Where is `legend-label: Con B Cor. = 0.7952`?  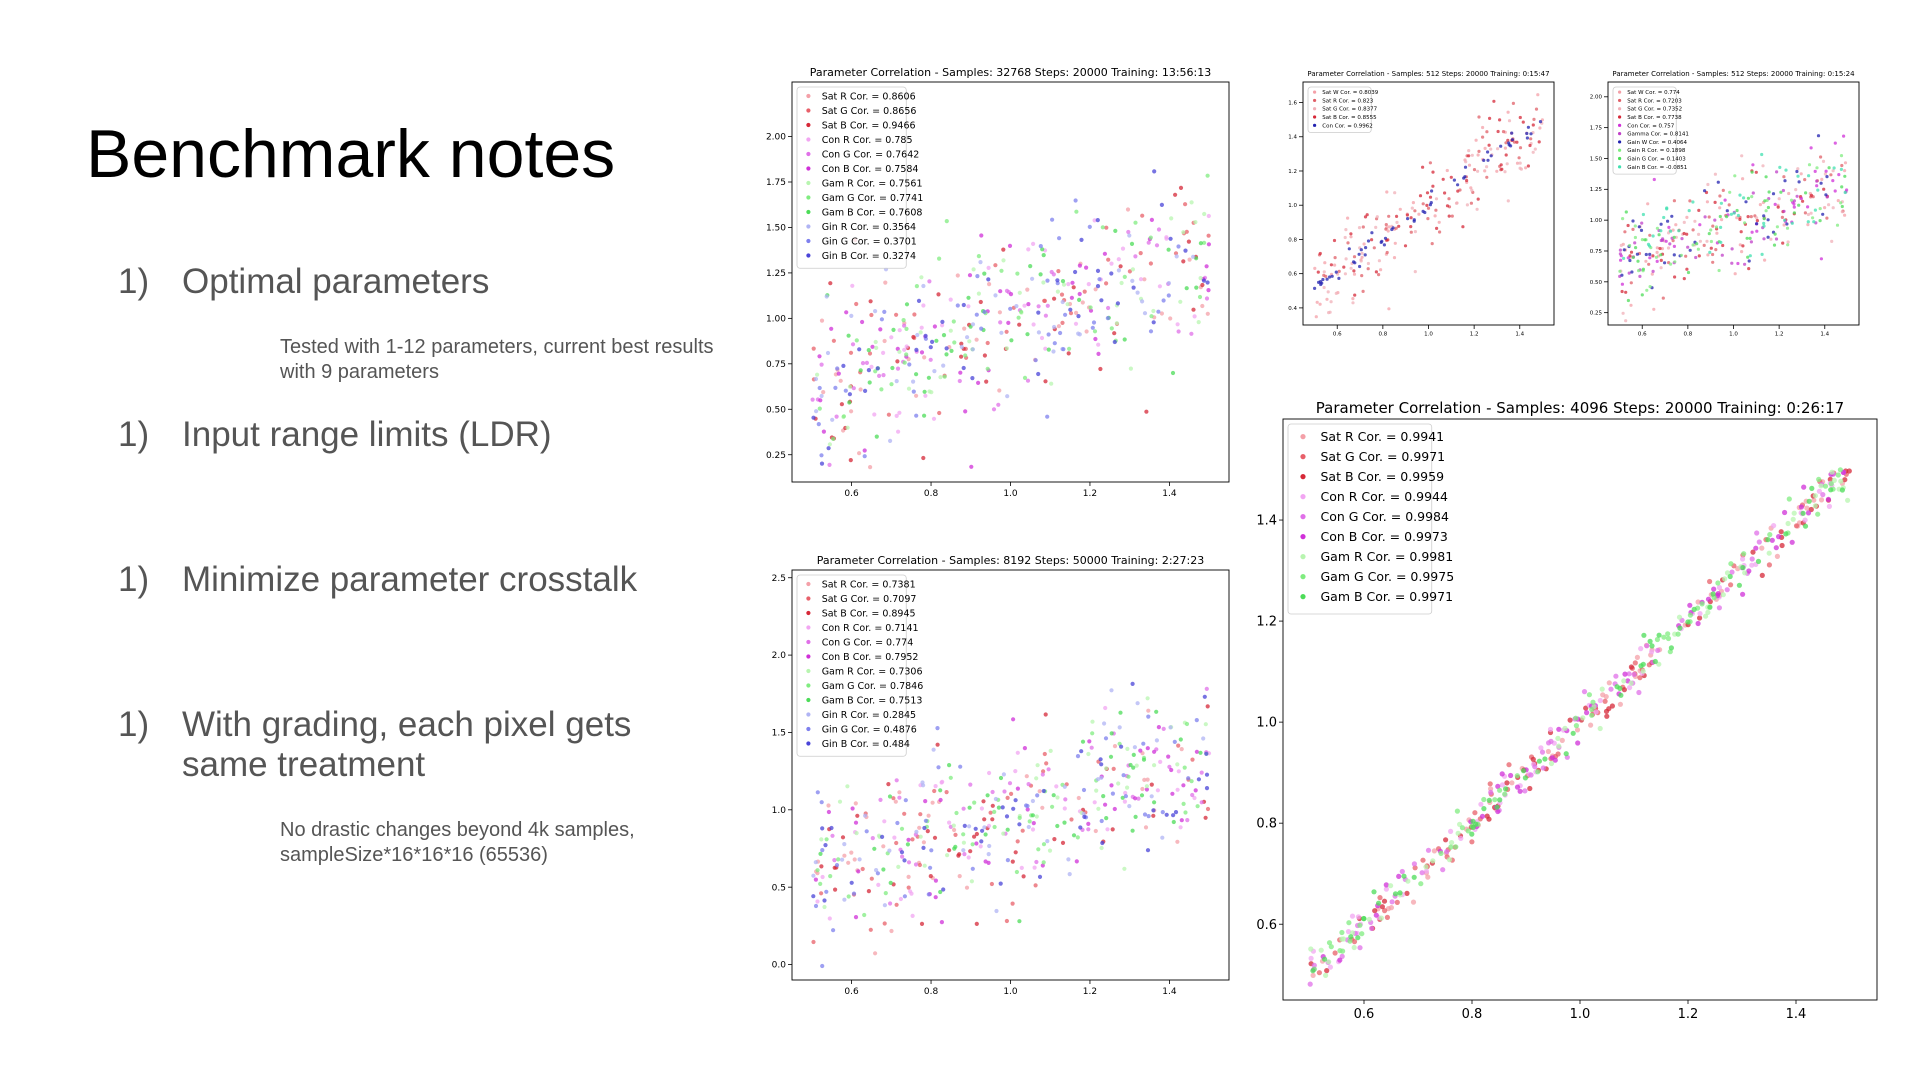
legend-label: Con B Cor. = 0.7952 is located at coordinates (870, 657).